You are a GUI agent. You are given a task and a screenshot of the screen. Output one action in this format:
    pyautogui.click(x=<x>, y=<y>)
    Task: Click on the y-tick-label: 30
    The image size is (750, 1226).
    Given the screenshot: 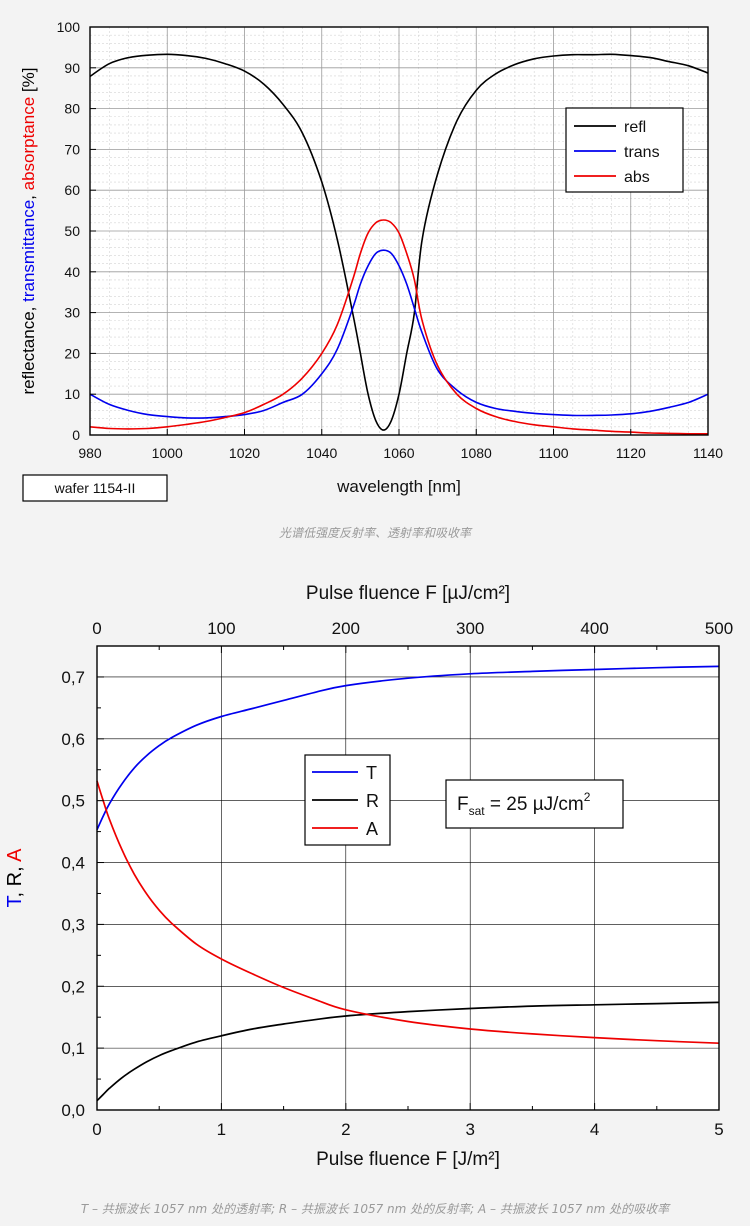 What is the action you would take?
    pyautogui.click(x=72, y=313)
    